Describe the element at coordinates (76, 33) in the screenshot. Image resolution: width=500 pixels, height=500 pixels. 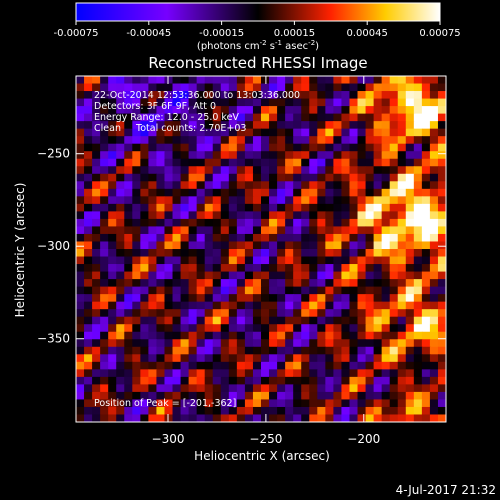
I see `colorbar-tick-label: -0.00075` at that location.